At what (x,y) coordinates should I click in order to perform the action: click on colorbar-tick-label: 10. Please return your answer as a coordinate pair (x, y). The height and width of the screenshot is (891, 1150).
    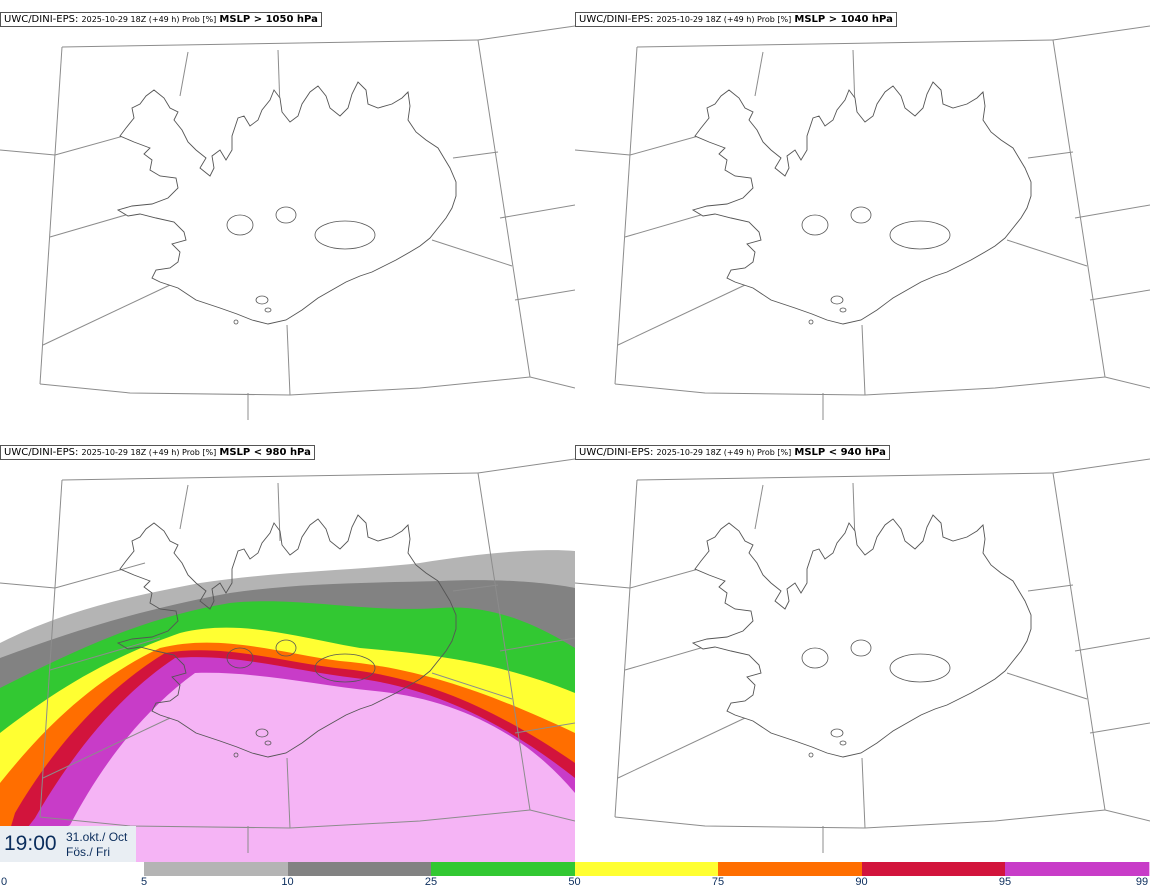
    Looking at the image, I should click on (287, 882).